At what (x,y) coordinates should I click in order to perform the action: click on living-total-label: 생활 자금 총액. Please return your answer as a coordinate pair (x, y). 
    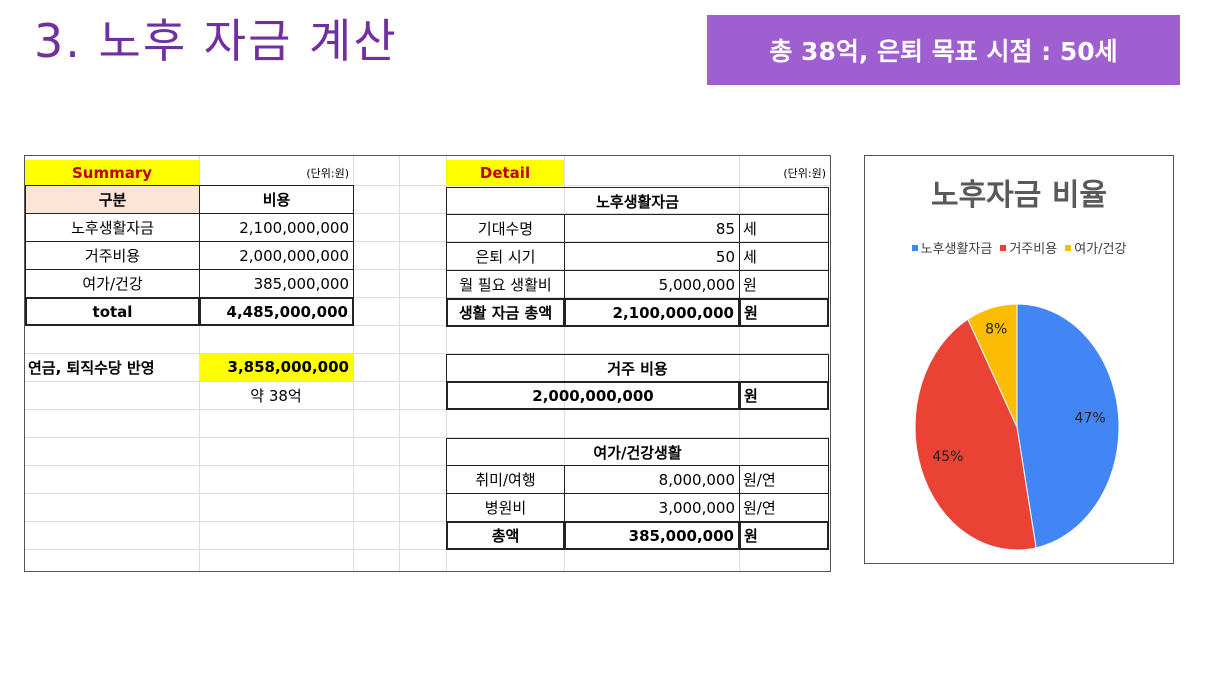
    Looking at the image, I should click on (505, 312).